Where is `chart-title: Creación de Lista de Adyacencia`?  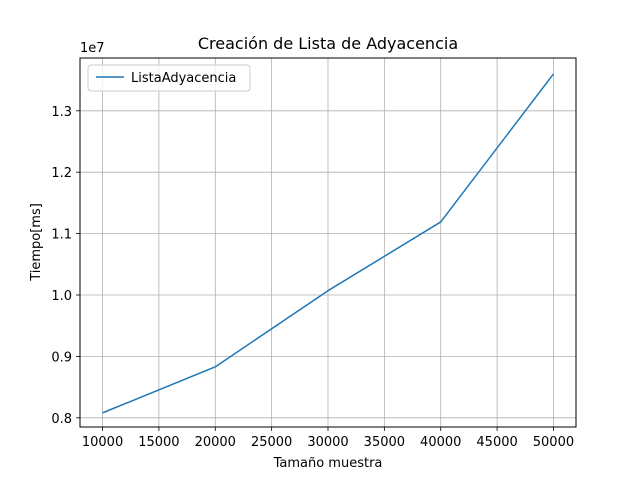
chart-title: Creación de Lista de Adyacencia is located at coordinates (328, 43).